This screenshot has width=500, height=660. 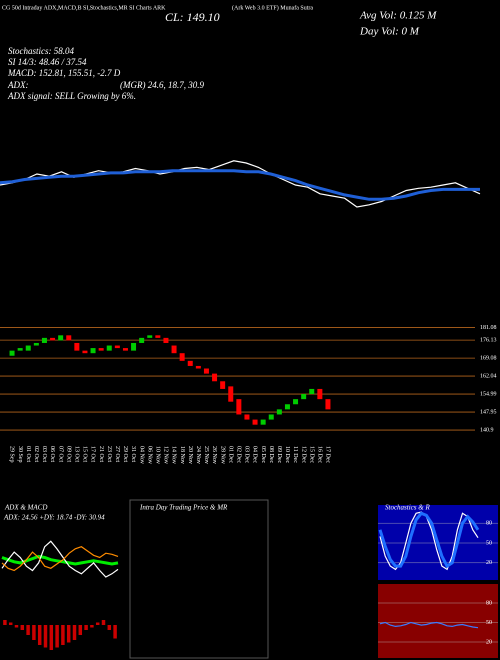 What do you see at coordinates (36, 454) in the screenshot?
I see `x-tick-label: 02 Oct` at bounding box center [36, 454].